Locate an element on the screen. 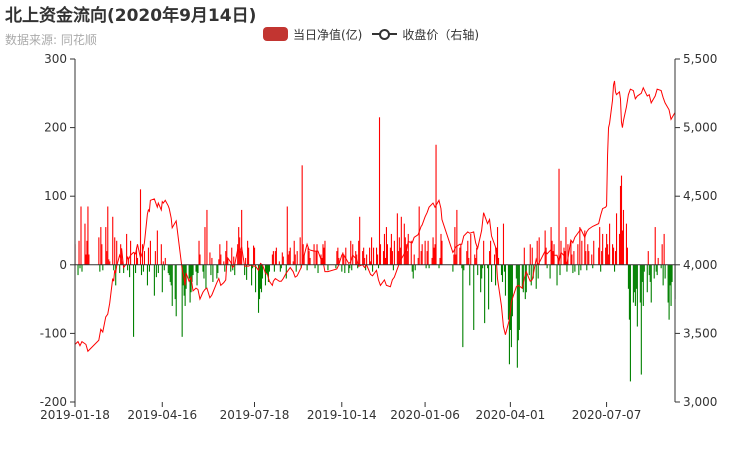  y-left-tick-label: 300 is located at coordinates (55, 59).